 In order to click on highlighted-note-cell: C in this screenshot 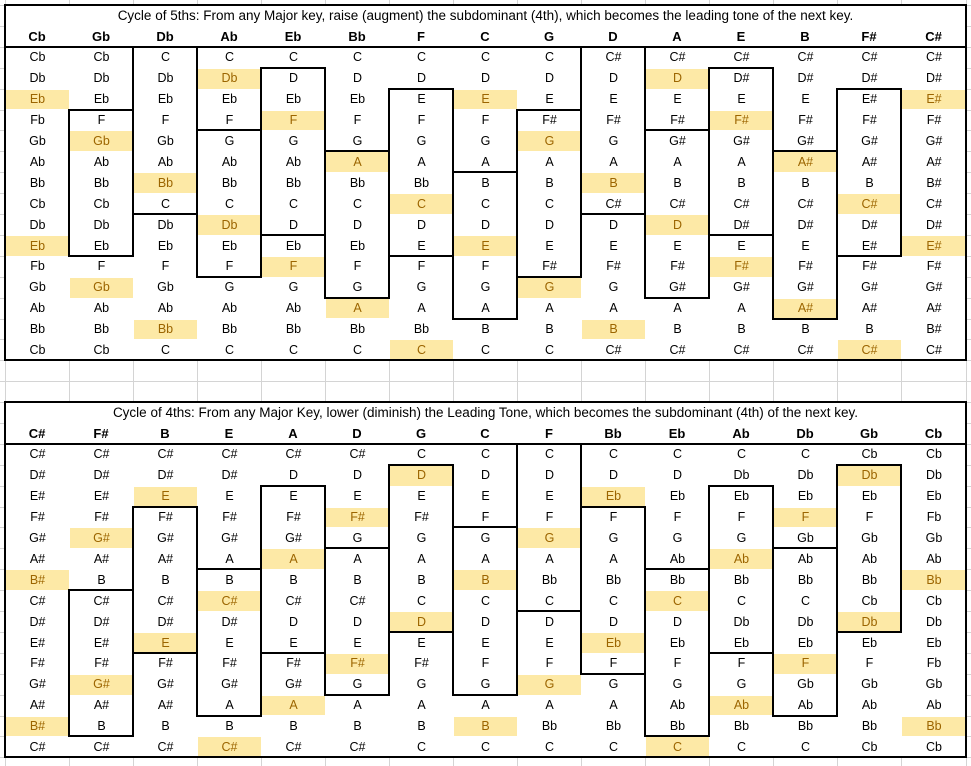, I will do `click(677, 747)`.